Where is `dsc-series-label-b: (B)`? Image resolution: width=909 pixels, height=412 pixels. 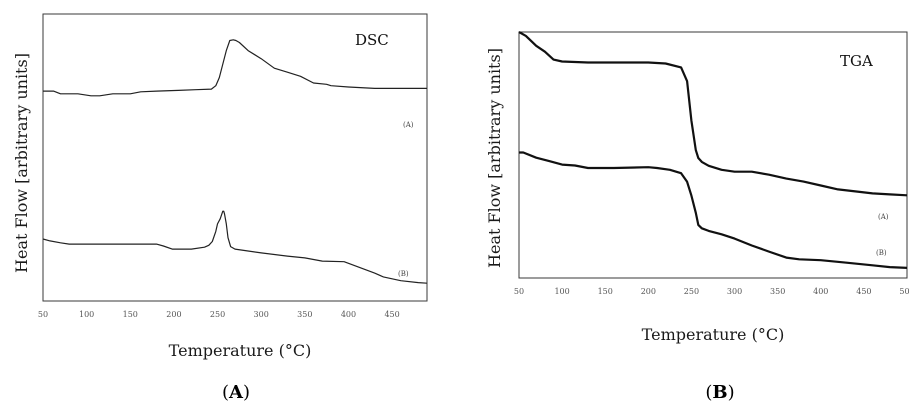
dsc-series-label-b: (B) is located at coordinates (403, 274).